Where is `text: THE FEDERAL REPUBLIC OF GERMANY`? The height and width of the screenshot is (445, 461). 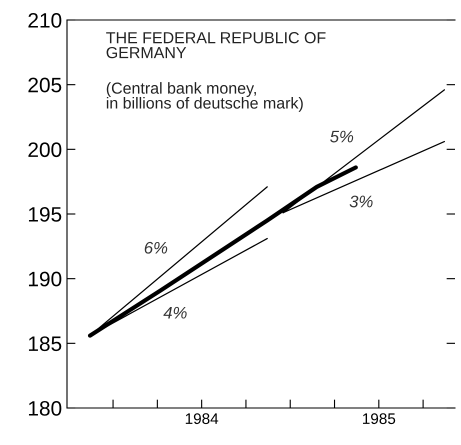
text: THE FEDERAL REPUBLIC OF GERMANY is located at coordinates (216, 45).